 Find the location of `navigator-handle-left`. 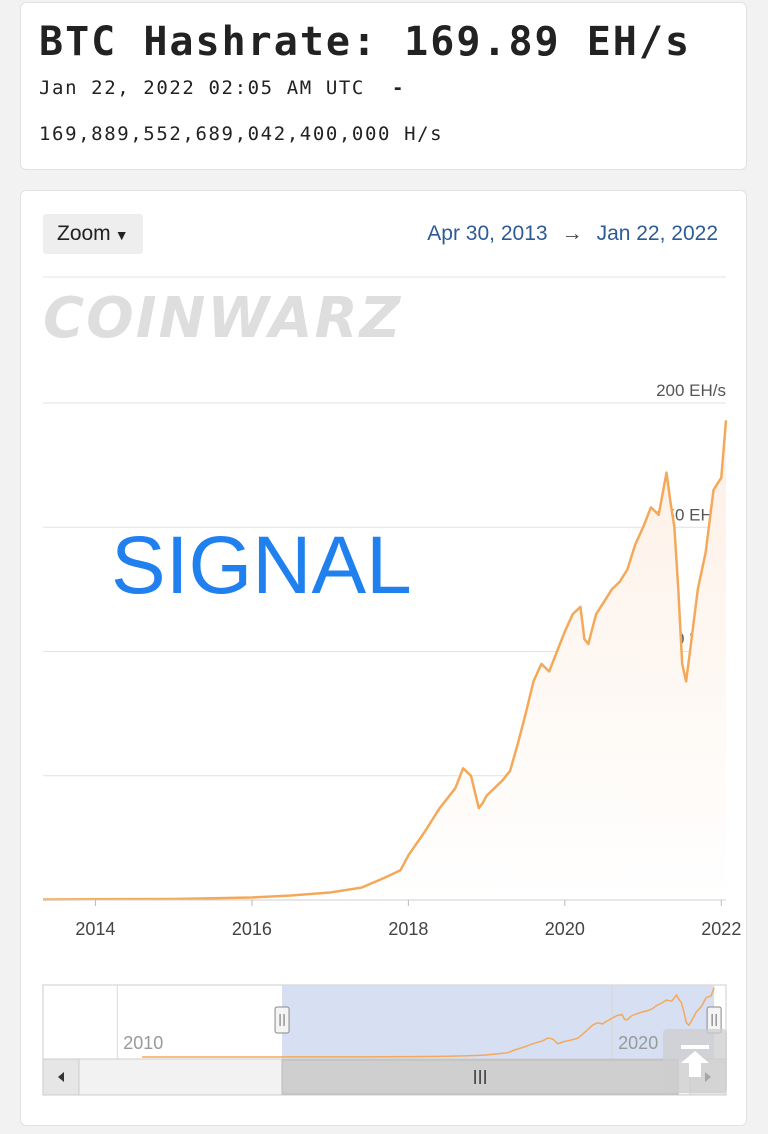

navigator-handle-left is located at coordinates (282, 1020).